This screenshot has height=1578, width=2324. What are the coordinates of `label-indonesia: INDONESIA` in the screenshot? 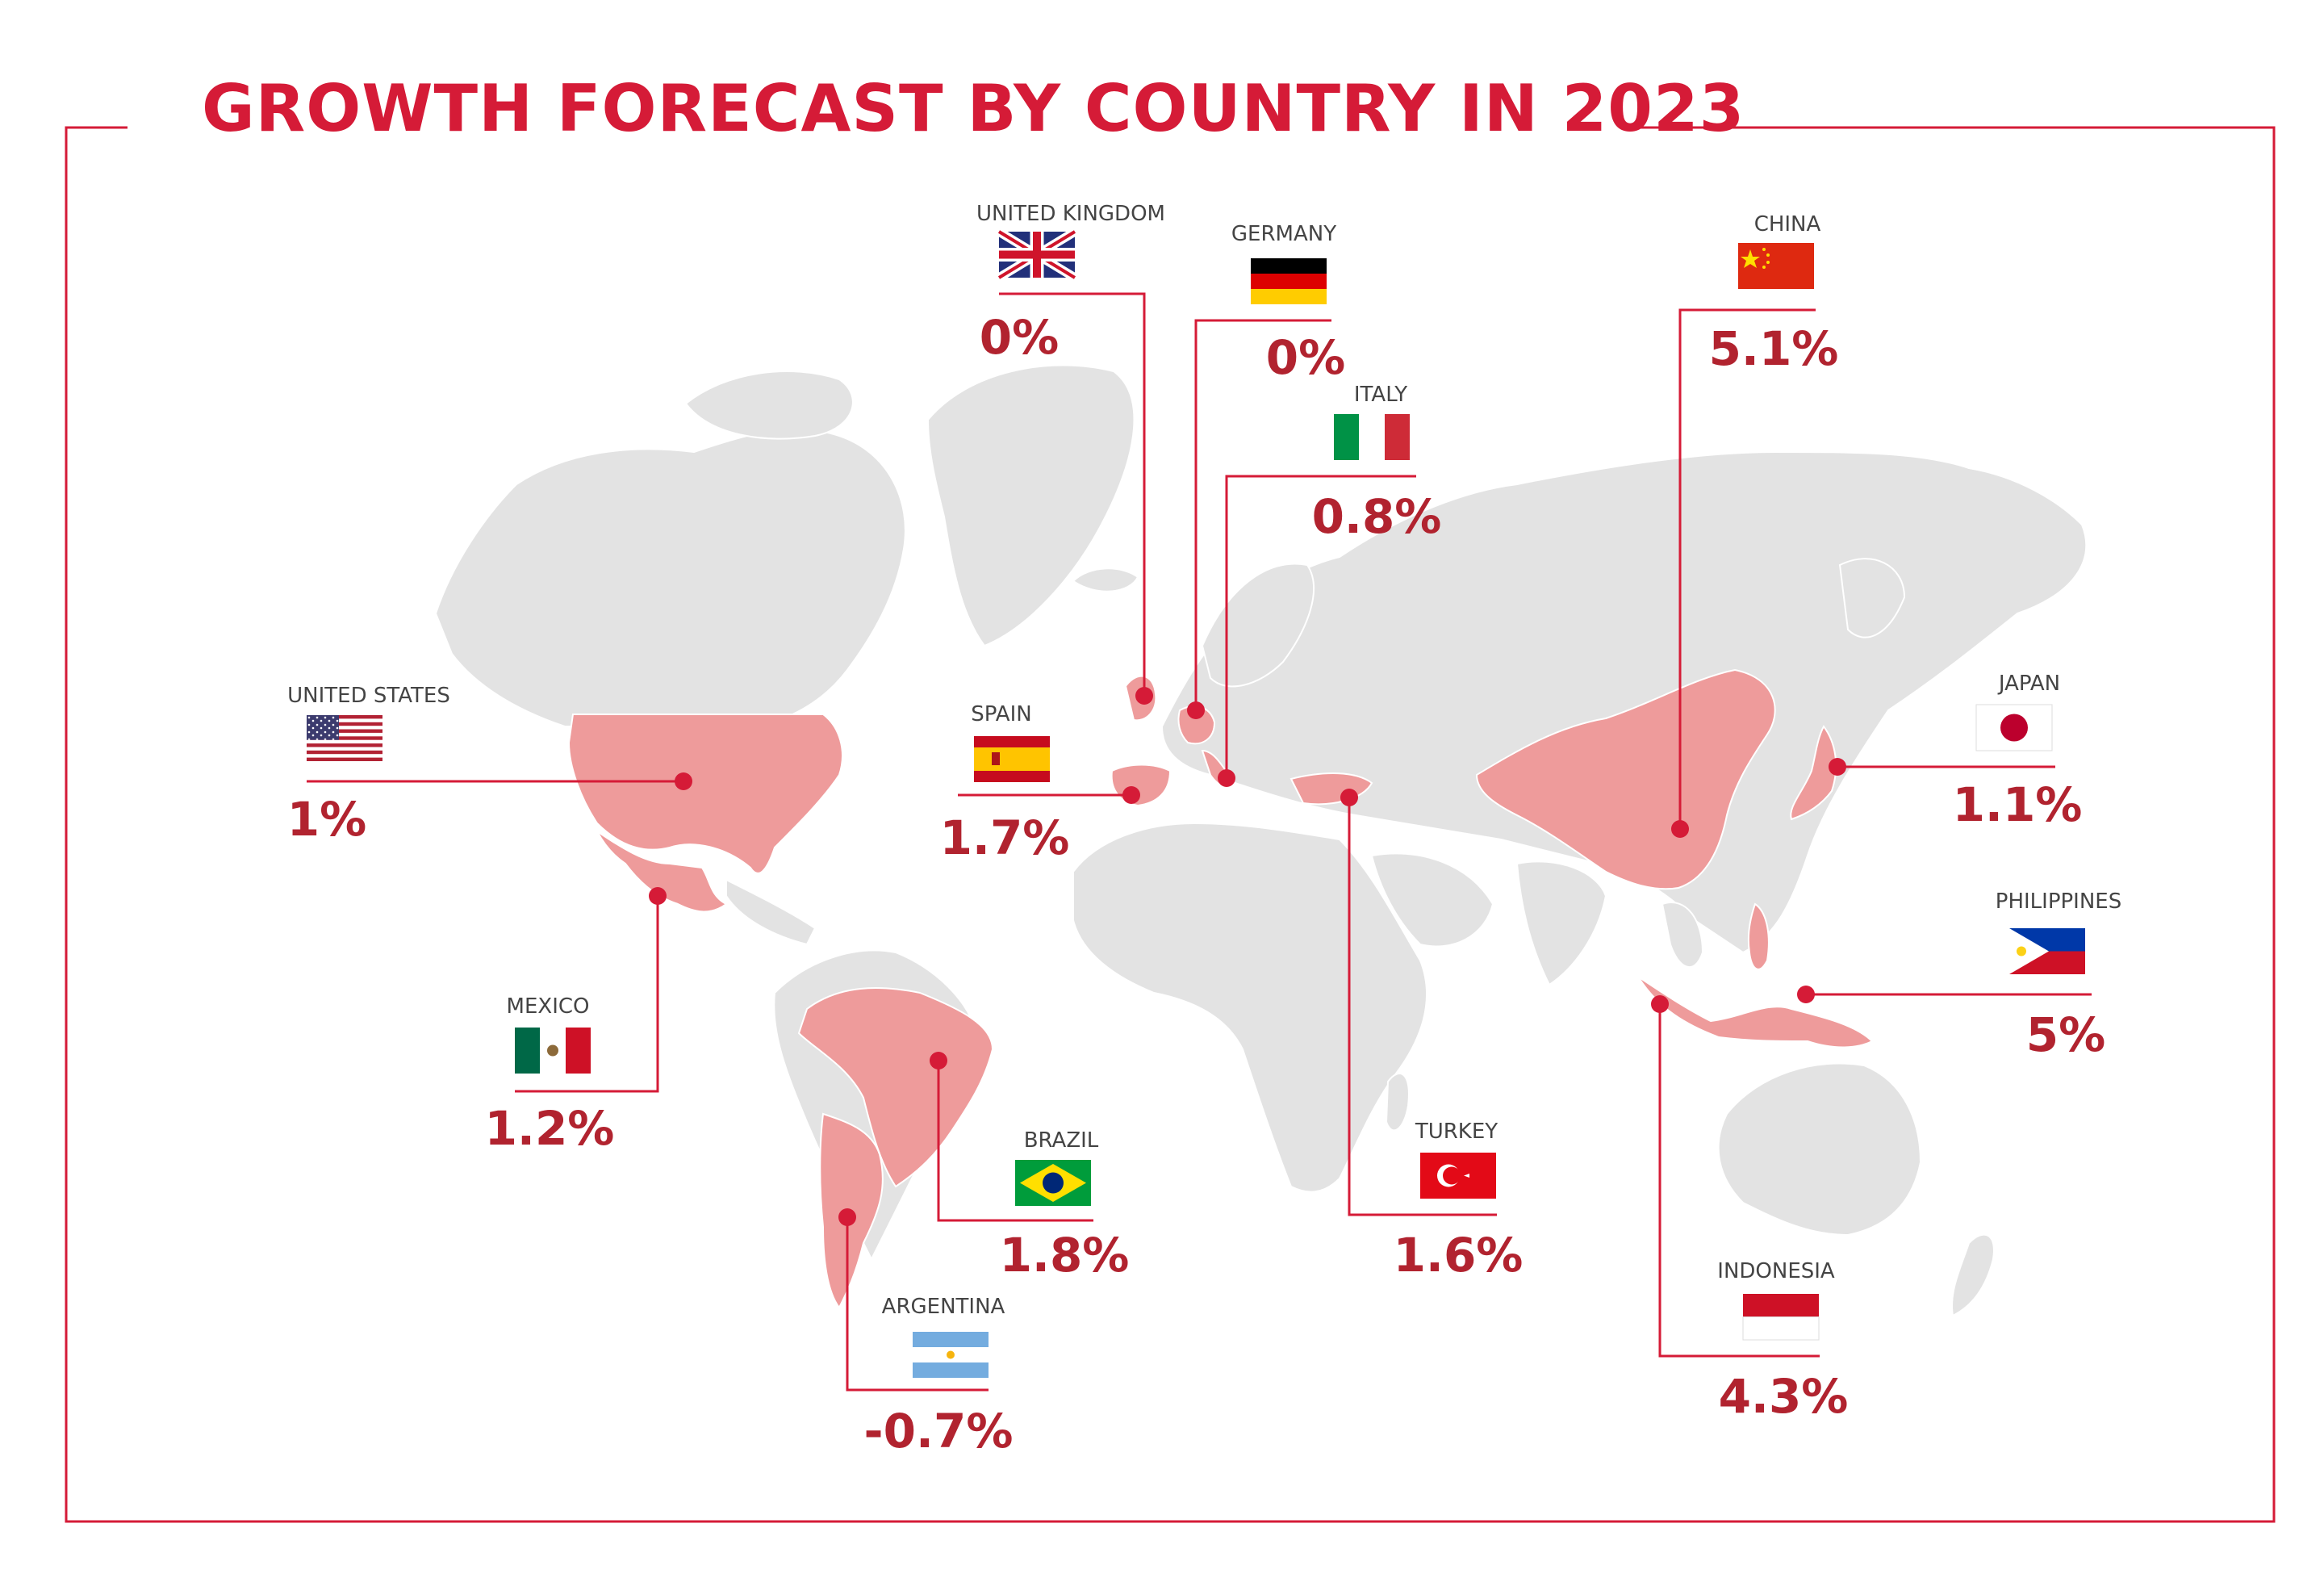 It's located at (1776, 1271).